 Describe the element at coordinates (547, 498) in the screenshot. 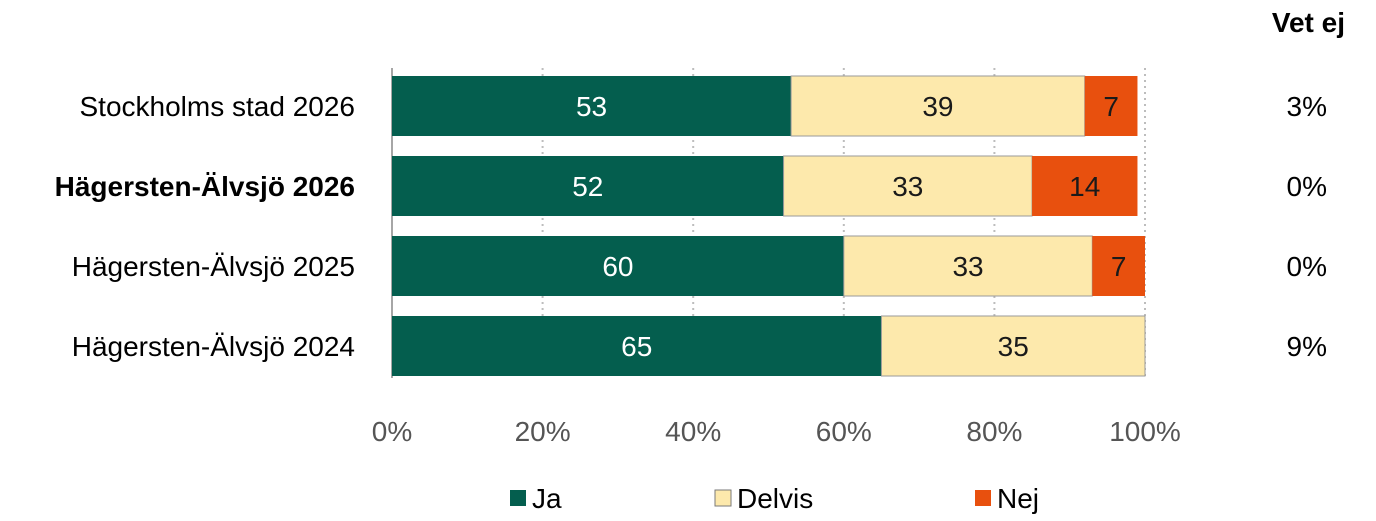

I see `legend-label-ja: Ja` at that location.